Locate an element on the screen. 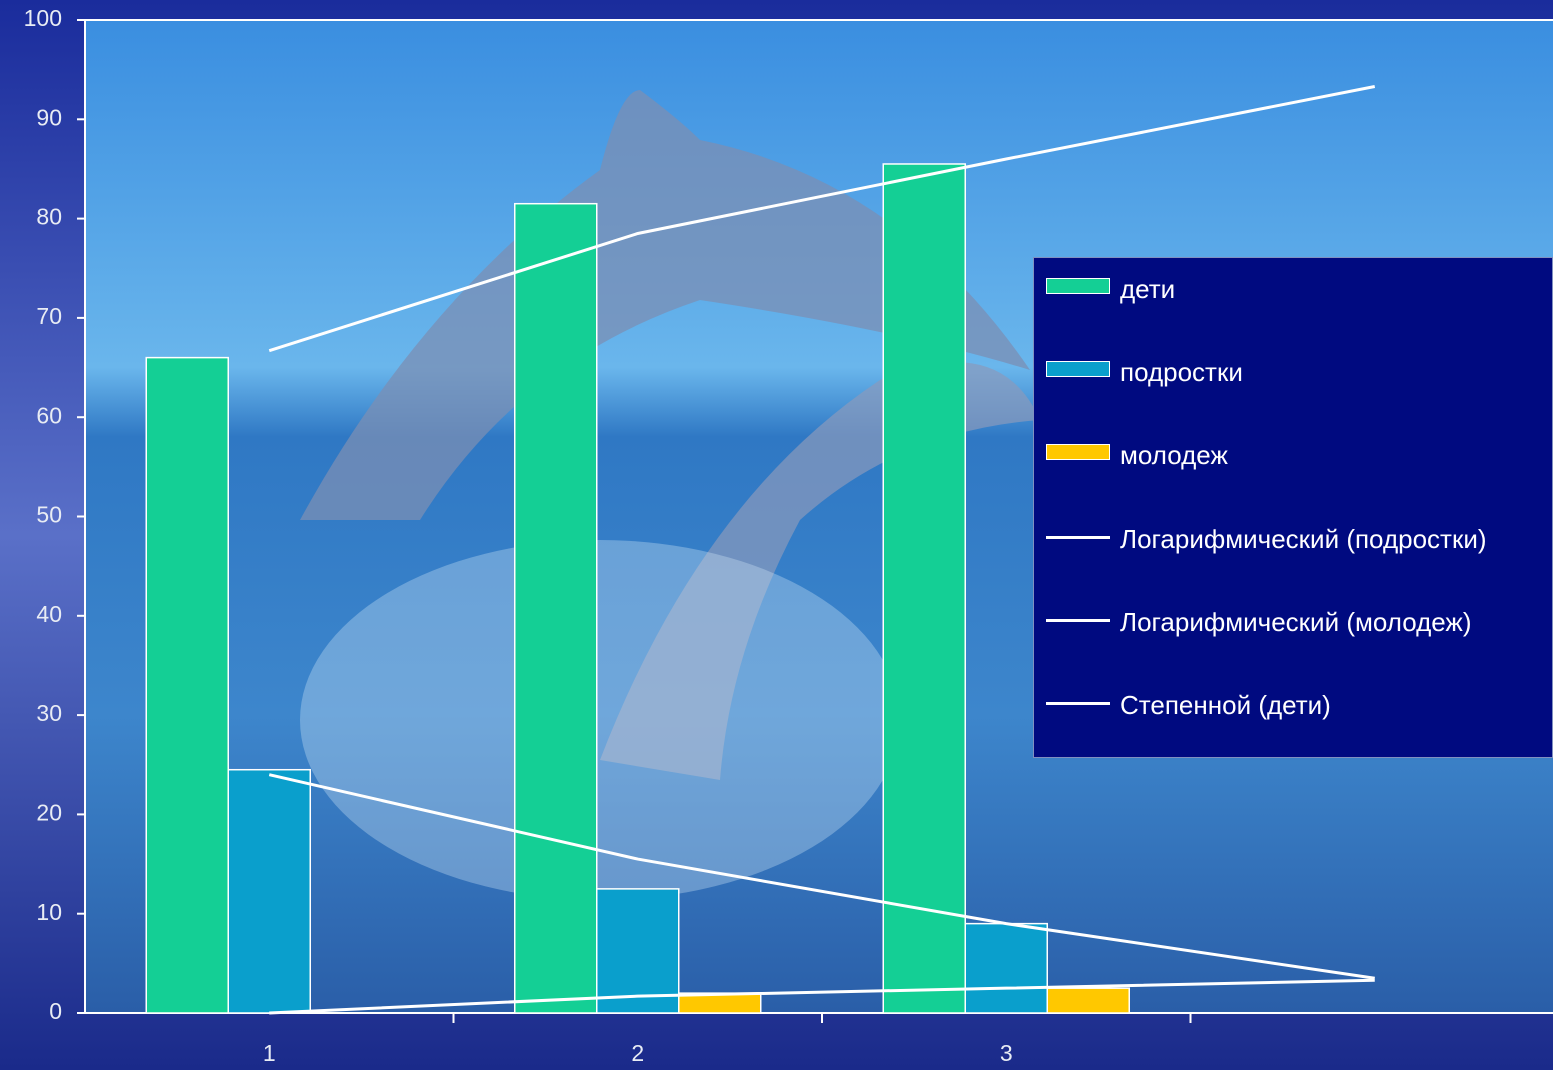 The image size is (1553, 1070). y-tick-label: 70 is located at coordinates (49, 316).